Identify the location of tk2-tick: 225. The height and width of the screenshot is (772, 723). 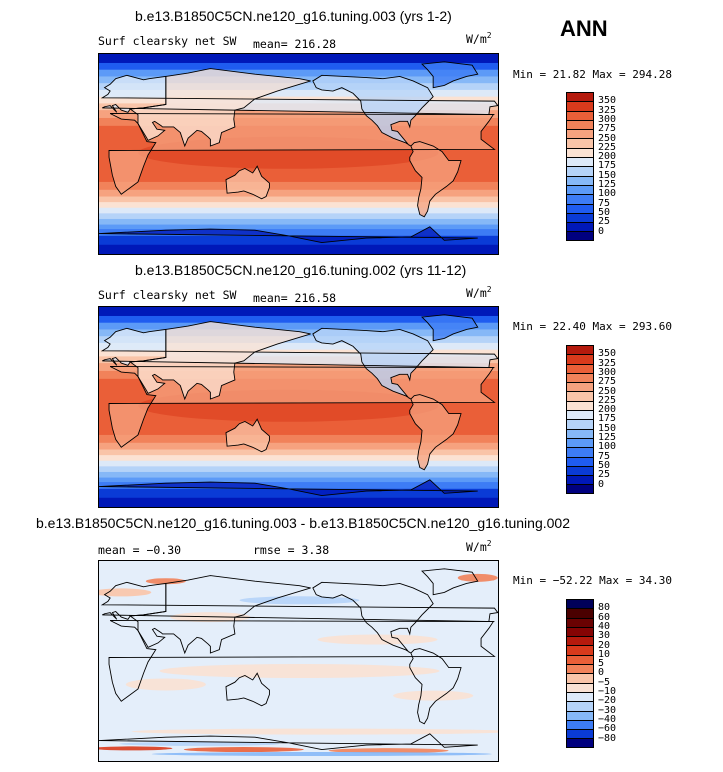
(607, 400).